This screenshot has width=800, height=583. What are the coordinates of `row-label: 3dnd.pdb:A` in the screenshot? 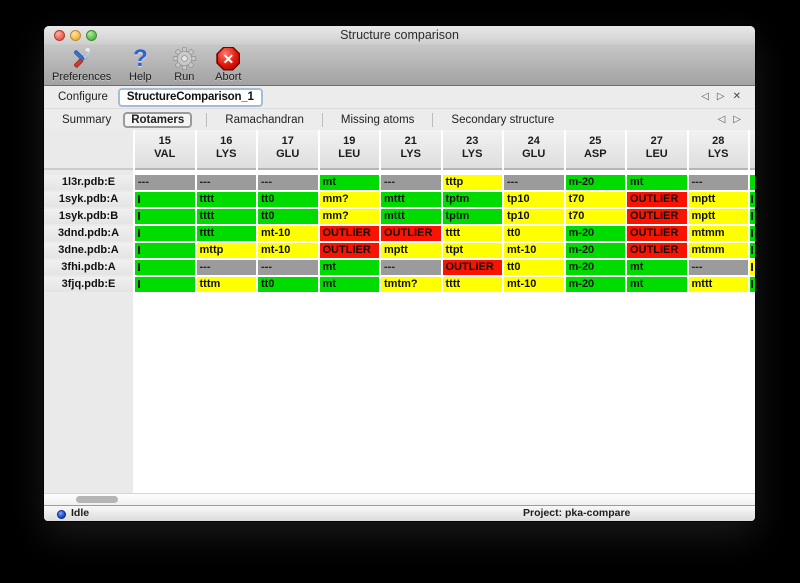 It's located at (88, 233).